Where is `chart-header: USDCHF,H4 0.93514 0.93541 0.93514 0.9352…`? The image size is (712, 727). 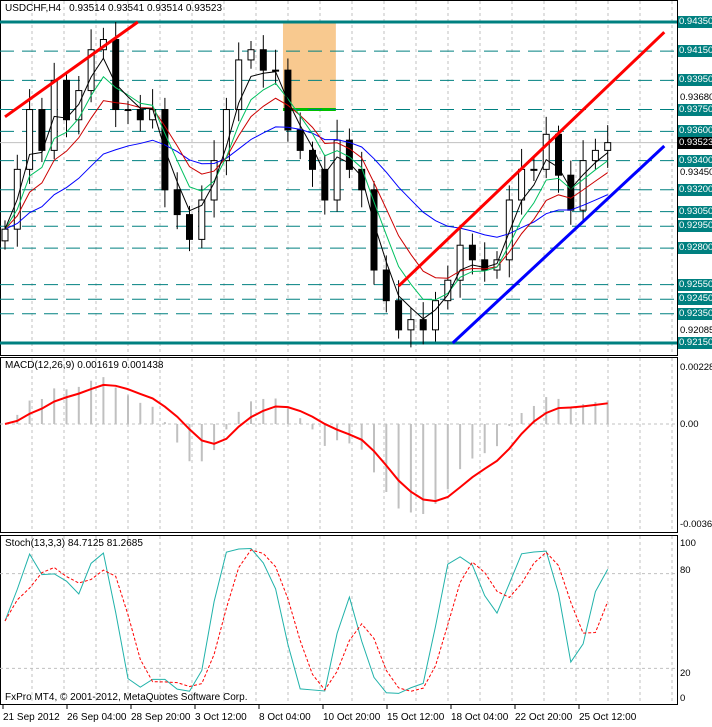
chart-header: USDCHF,H4 0.93514 0.93541 0.93514 0.9352… is located at coordinates (113, 9).